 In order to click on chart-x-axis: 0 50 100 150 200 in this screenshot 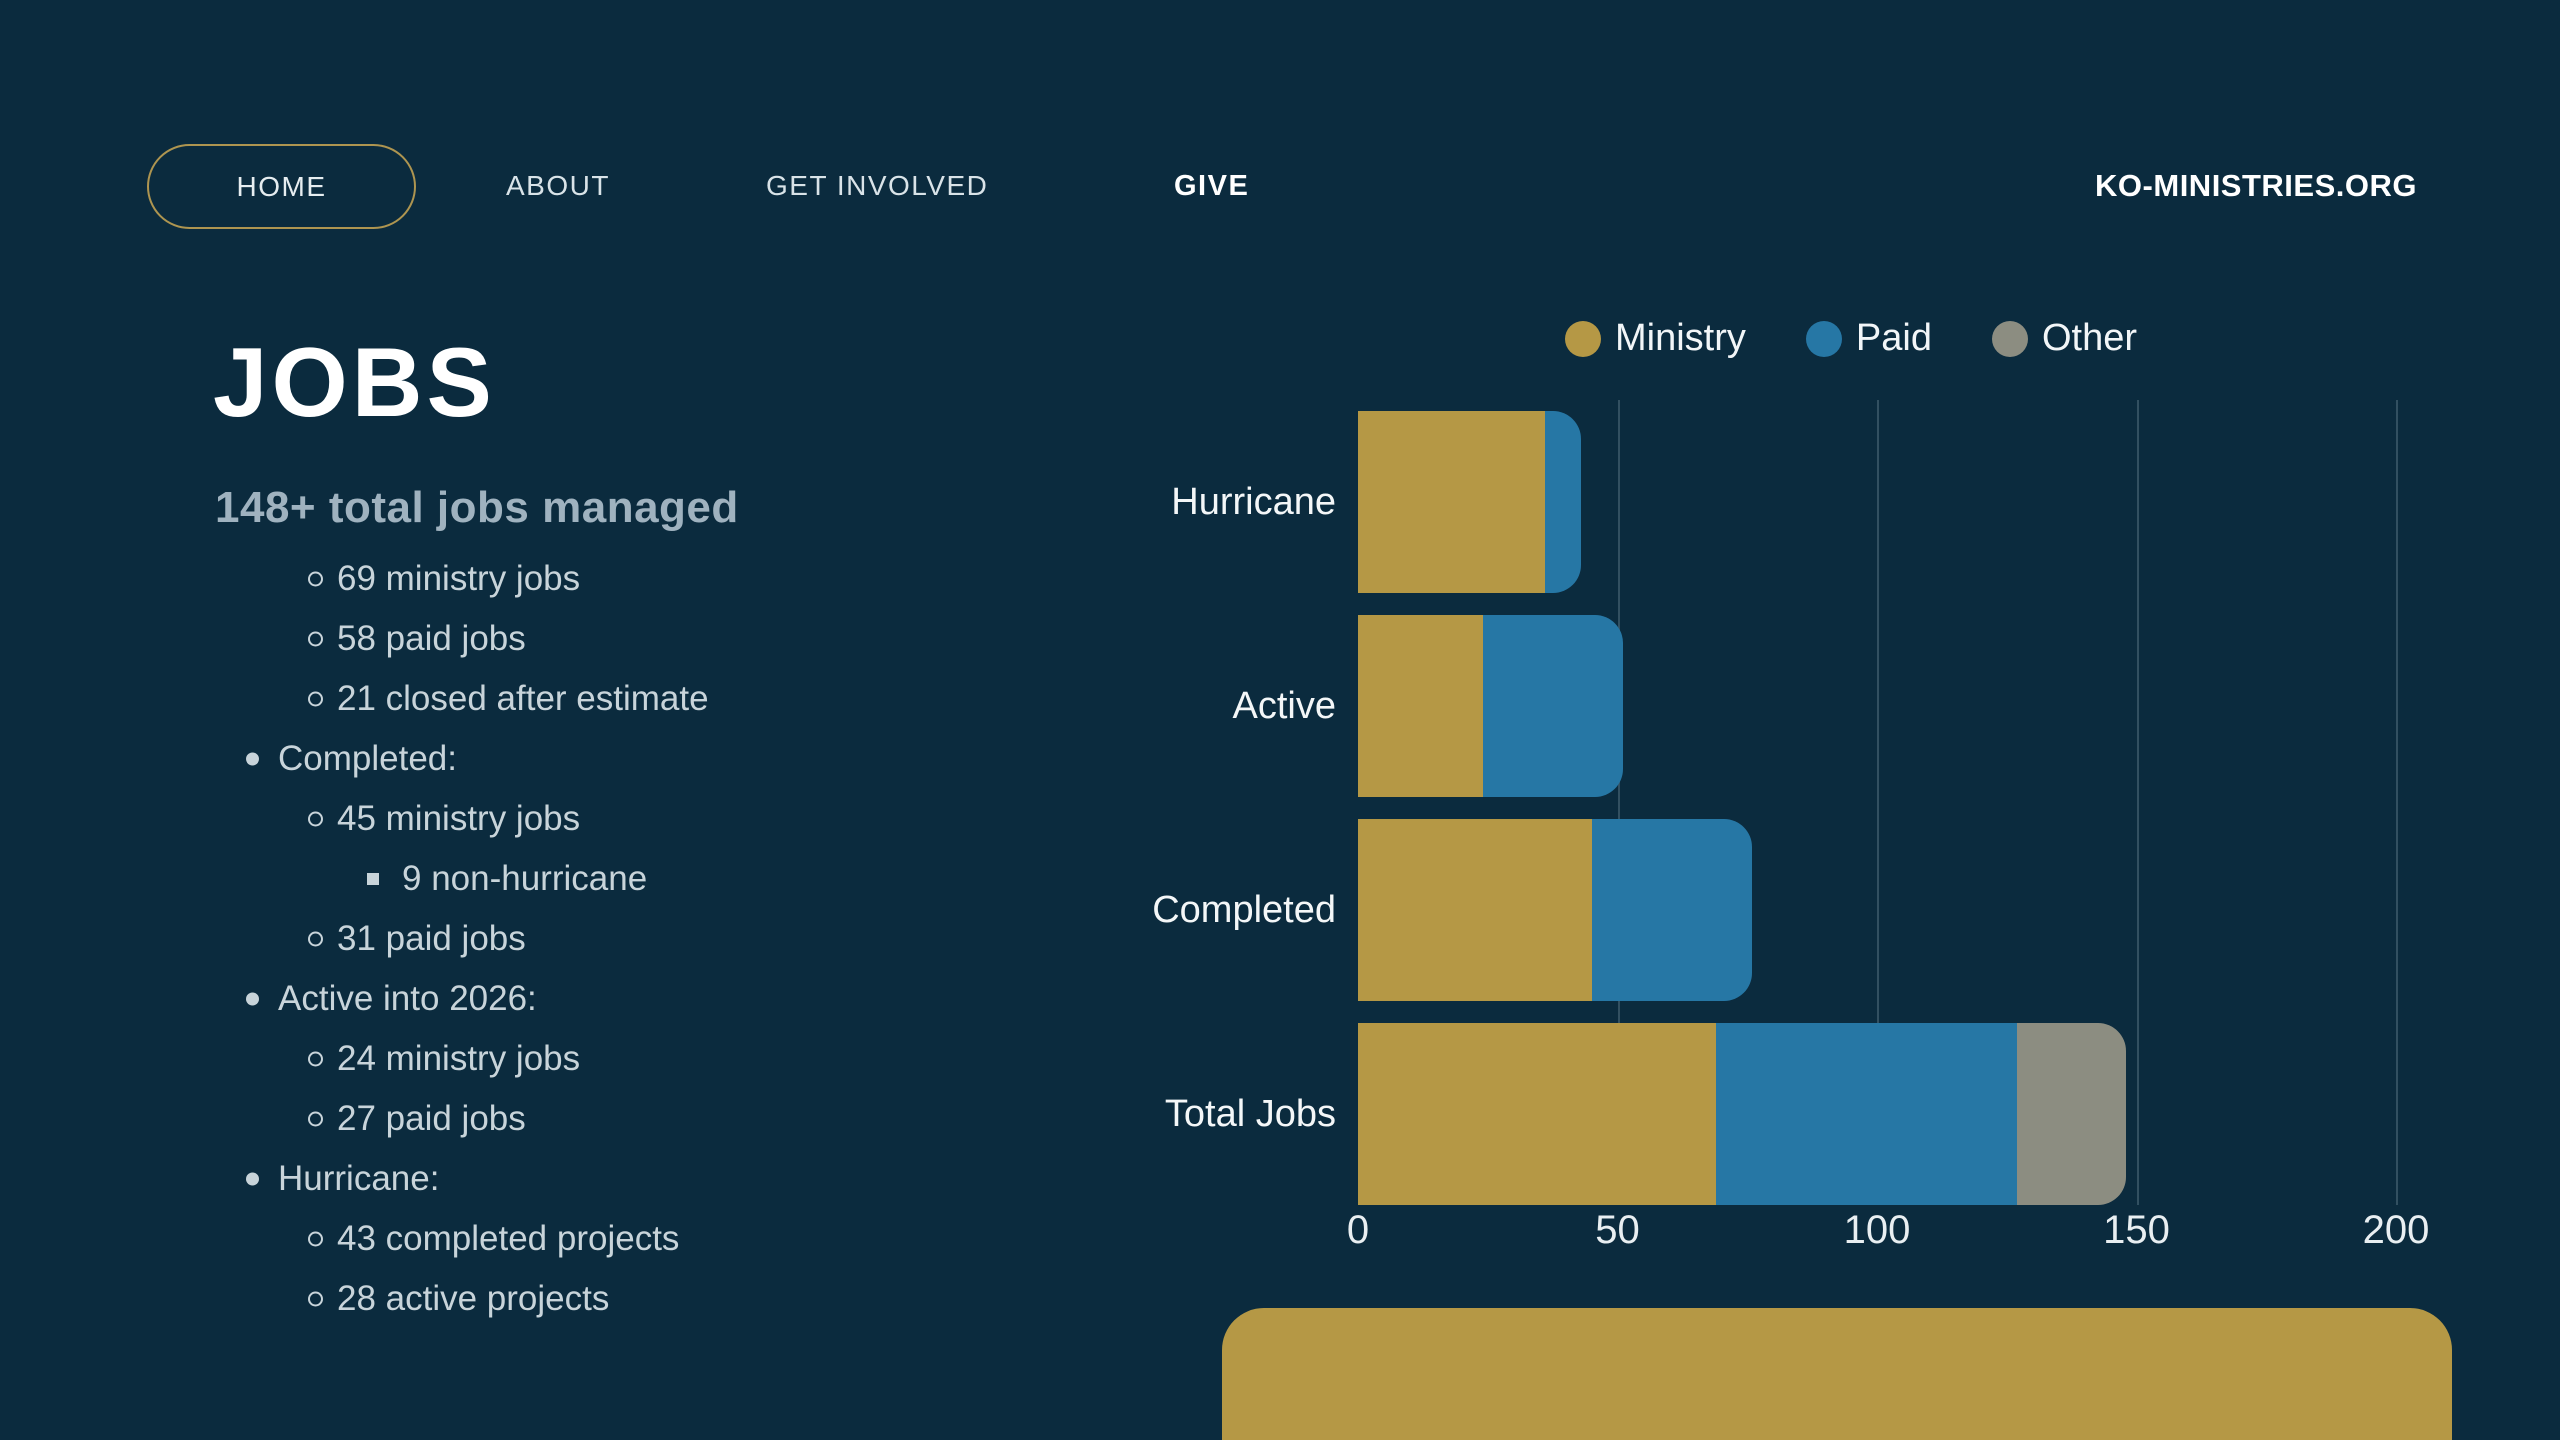, I will do `click(1888, 1233)`.